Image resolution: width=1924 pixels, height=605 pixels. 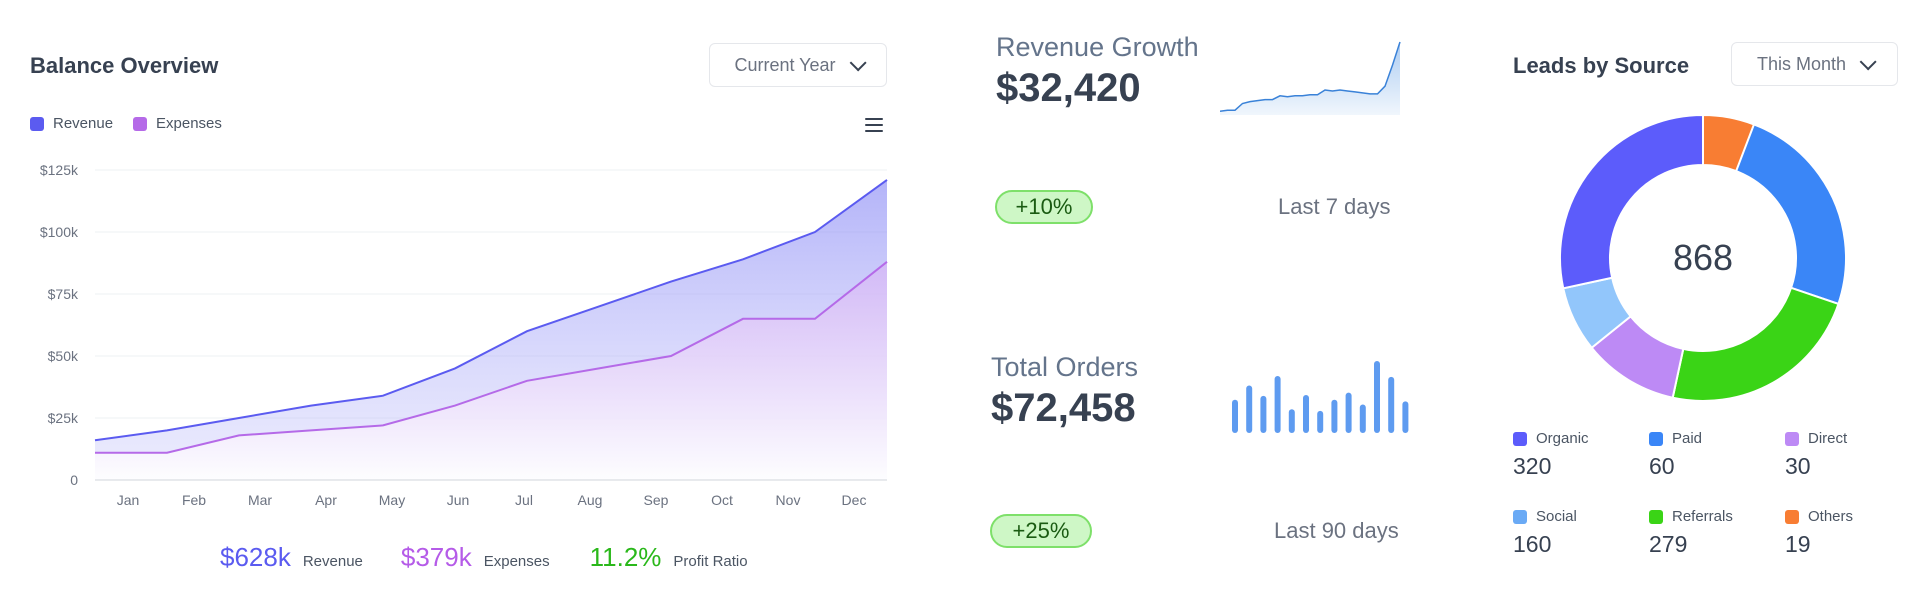 I want to click on revenue-growth-sparkline, so click(x=1310, y=78).